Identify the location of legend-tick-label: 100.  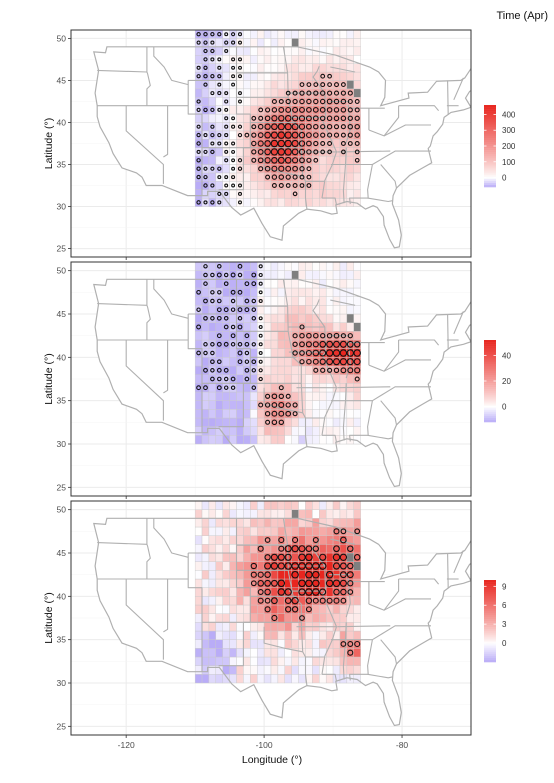
(509, 162).